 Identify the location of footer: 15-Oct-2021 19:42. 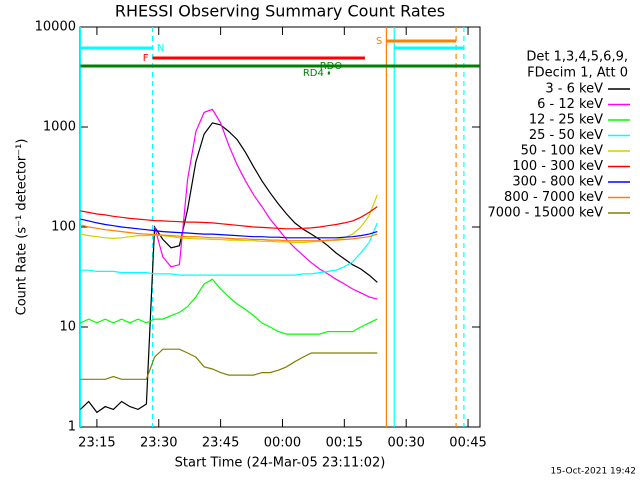
(593, 472).